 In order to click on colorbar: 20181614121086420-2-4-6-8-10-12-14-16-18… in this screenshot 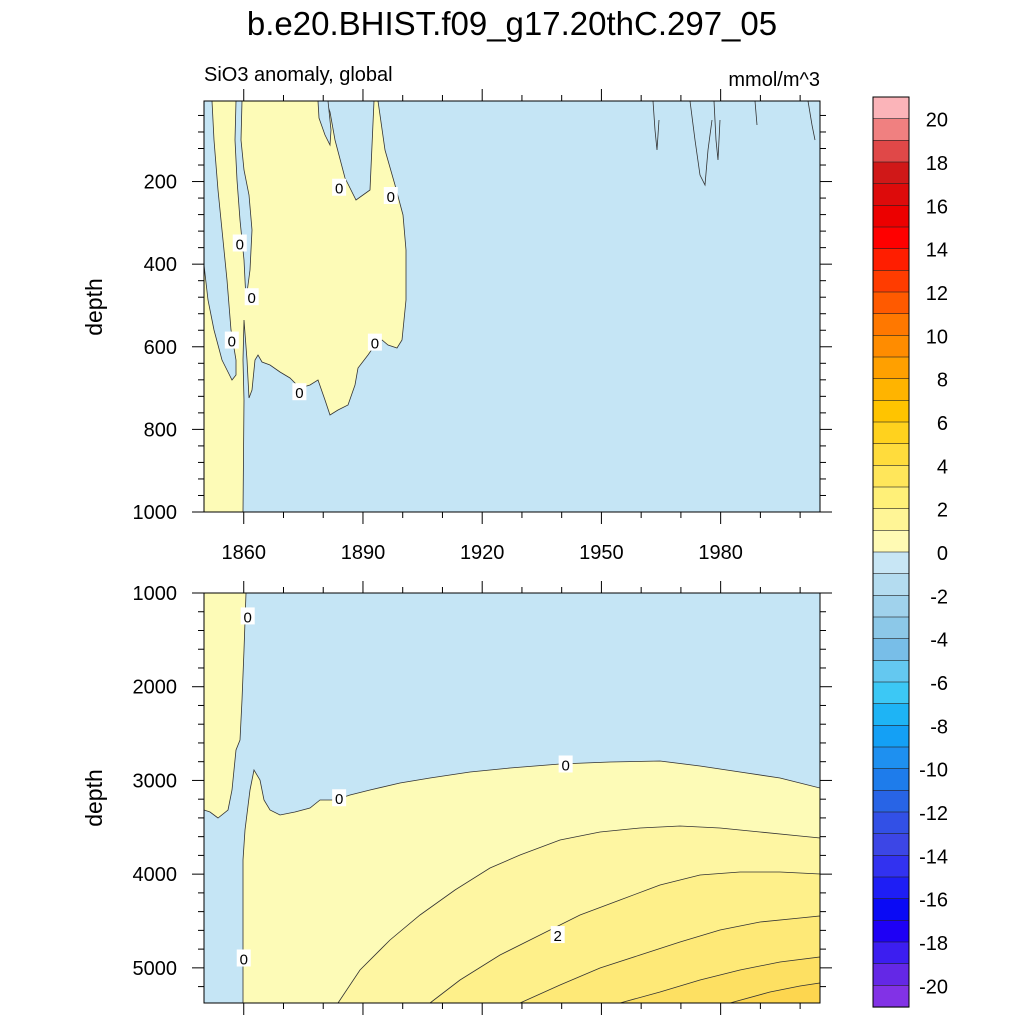, I will do `click(910, 552)`.